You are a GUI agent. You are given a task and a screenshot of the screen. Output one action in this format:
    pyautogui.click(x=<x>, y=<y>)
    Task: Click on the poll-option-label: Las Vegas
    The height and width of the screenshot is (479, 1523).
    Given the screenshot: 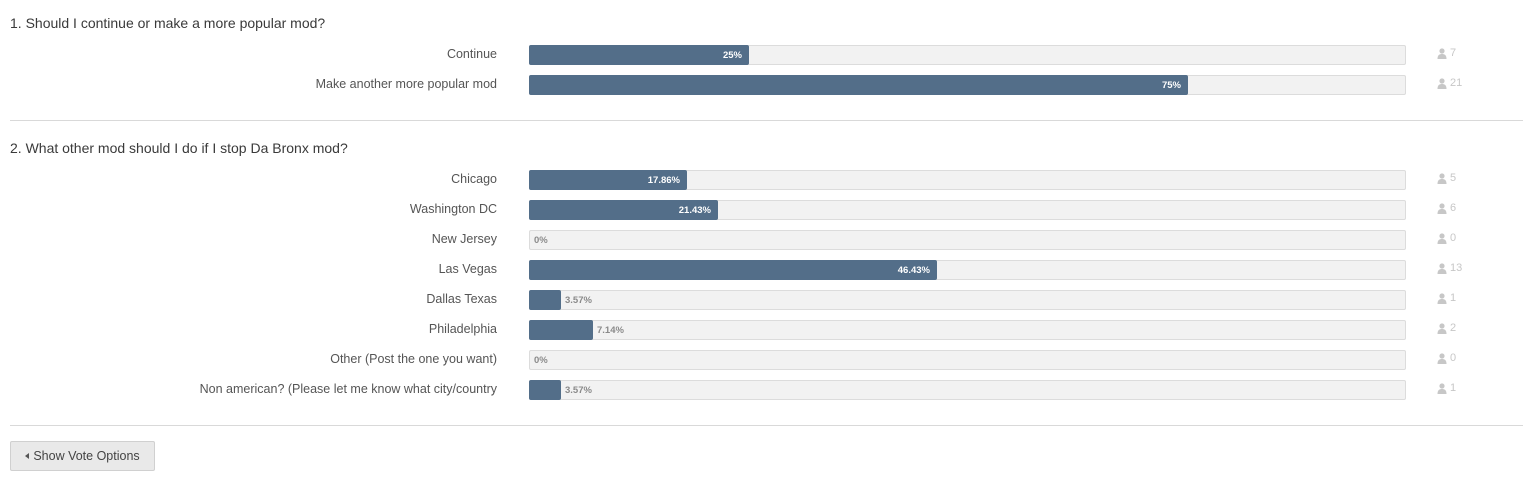 What is the action you would take?
    pyautogui.click(x=467, y=269)
    